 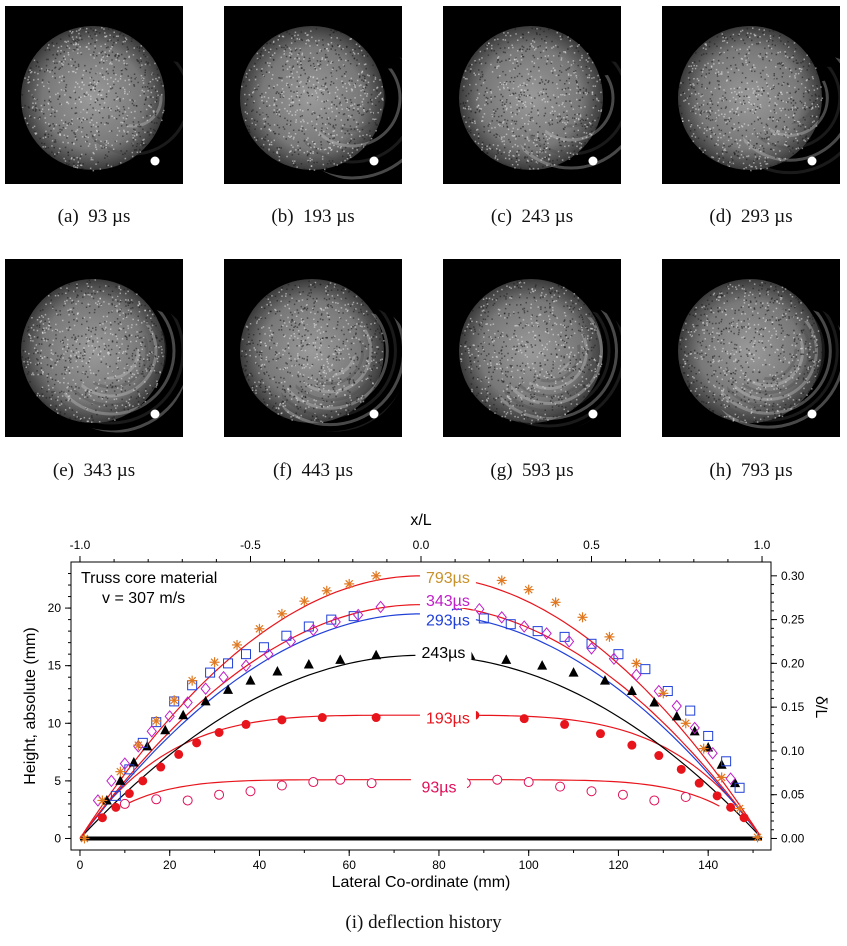 I want to click on x-tick-label: 60, so click(x=350, y=865).